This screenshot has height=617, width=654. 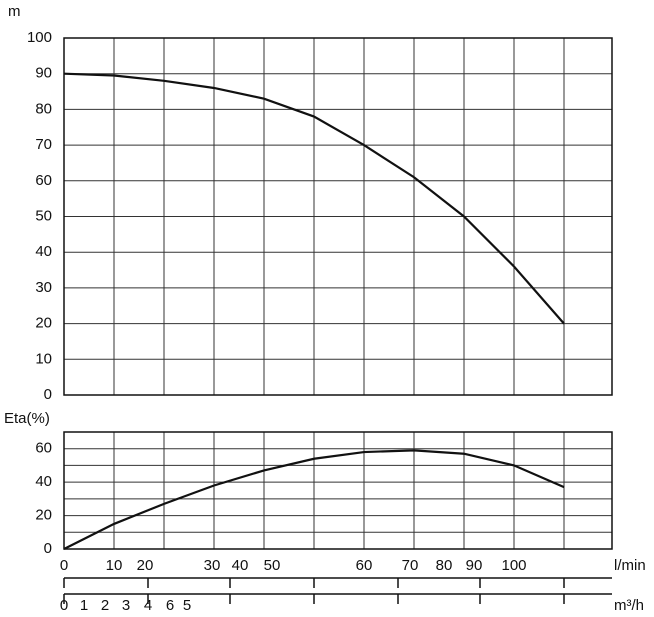 What do you see at coordinates (105, 605) in the screenshot?
I see `x-tick-label: 2` at bounding box center [105, 605].